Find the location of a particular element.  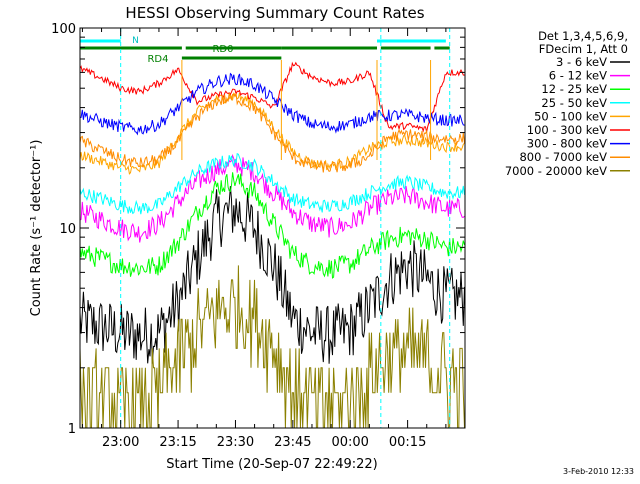

legend-entry-label: 12 - 25 keV is located at coordinates (574, 89).